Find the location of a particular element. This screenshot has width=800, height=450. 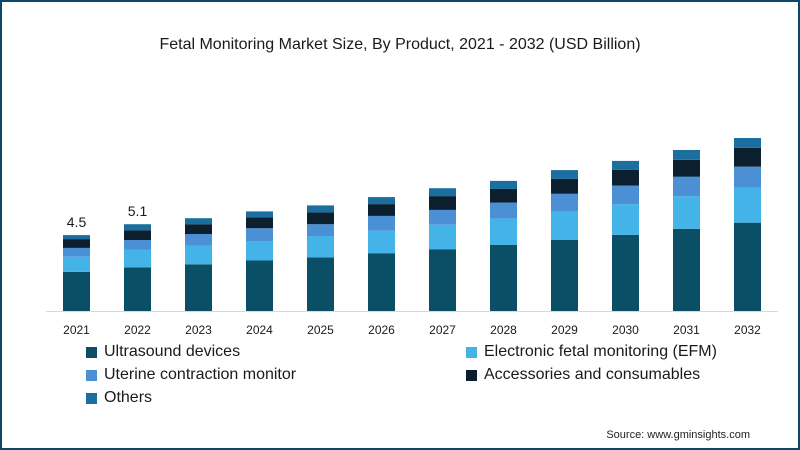

legend-label: Uterine contraction monitor is located at coordinates (200, 374).